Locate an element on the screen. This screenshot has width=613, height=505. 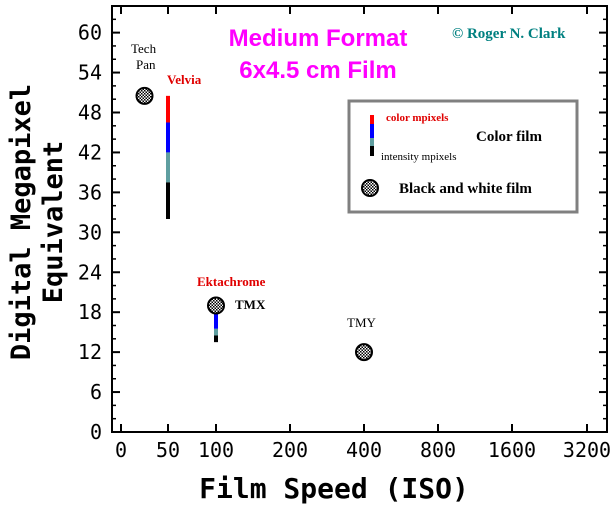
y-tick-label: 36 is located at coordinates (90, 192).